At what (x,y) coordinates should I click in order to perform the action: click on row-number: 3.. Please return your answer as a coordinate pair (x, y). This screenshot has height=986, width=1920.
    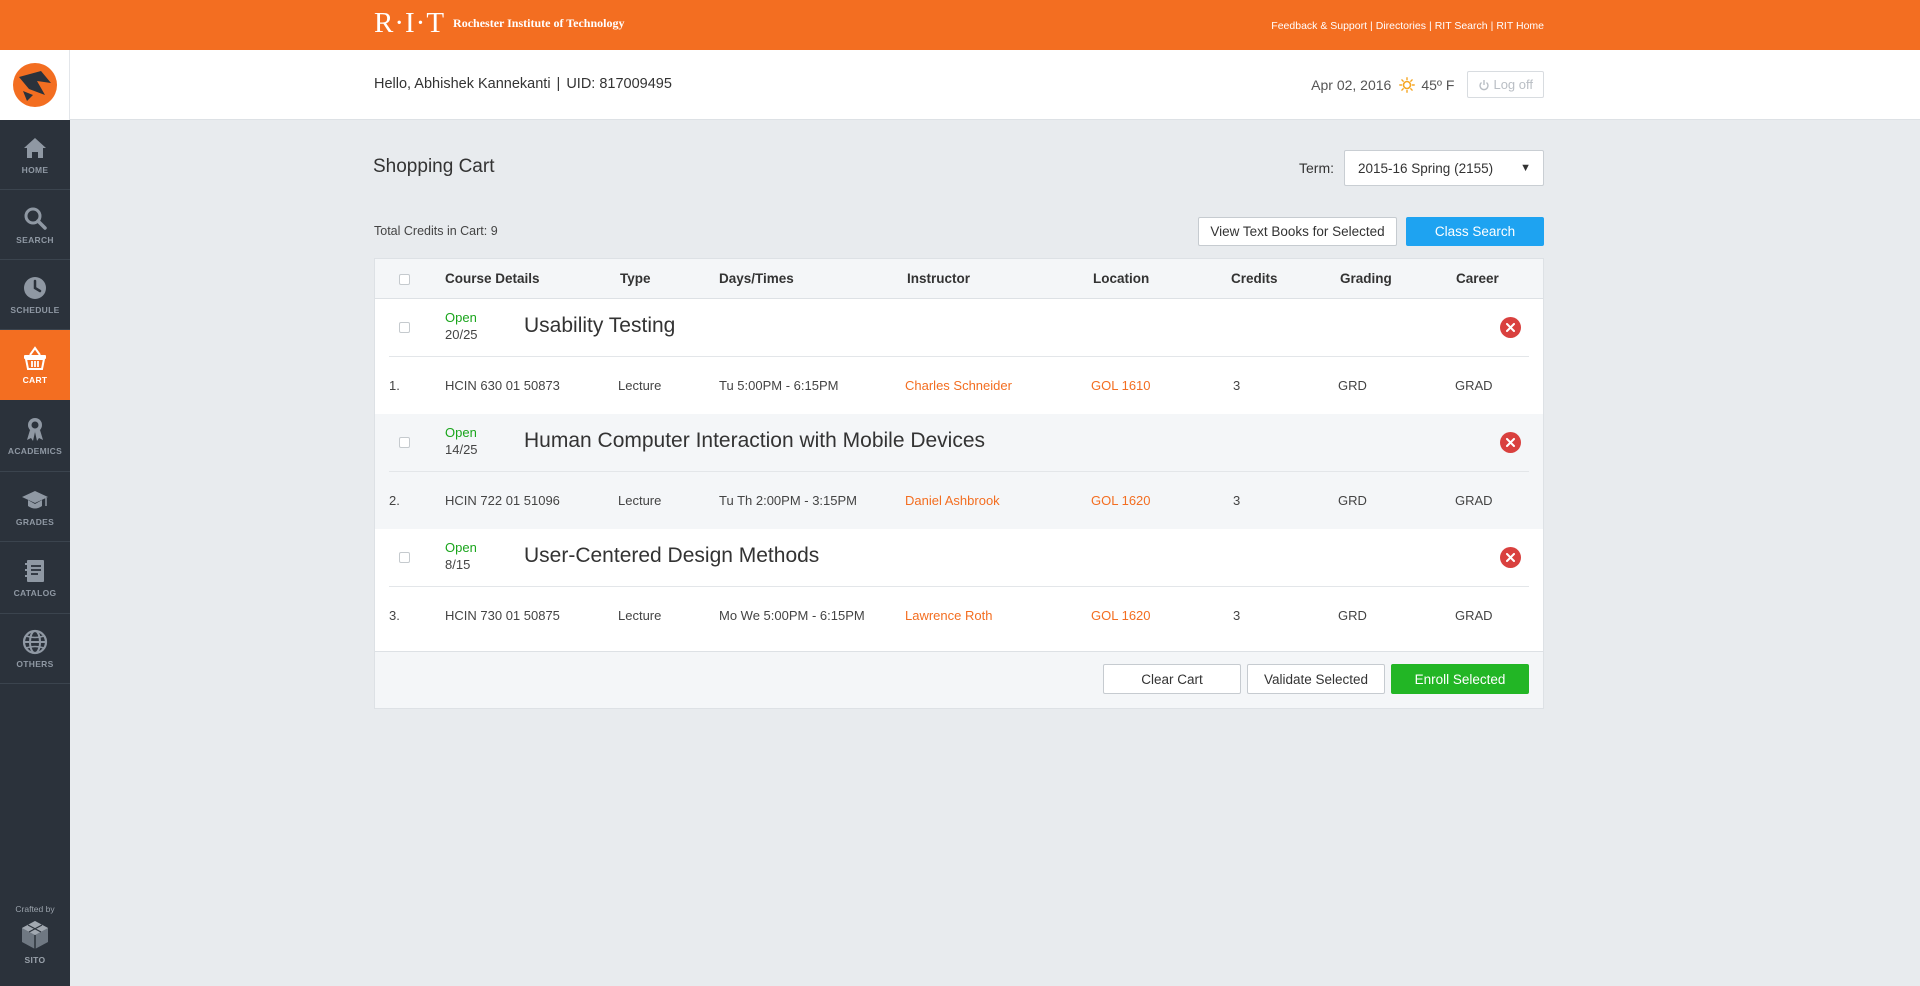
    Looking at the image, I should click on (394, 615).